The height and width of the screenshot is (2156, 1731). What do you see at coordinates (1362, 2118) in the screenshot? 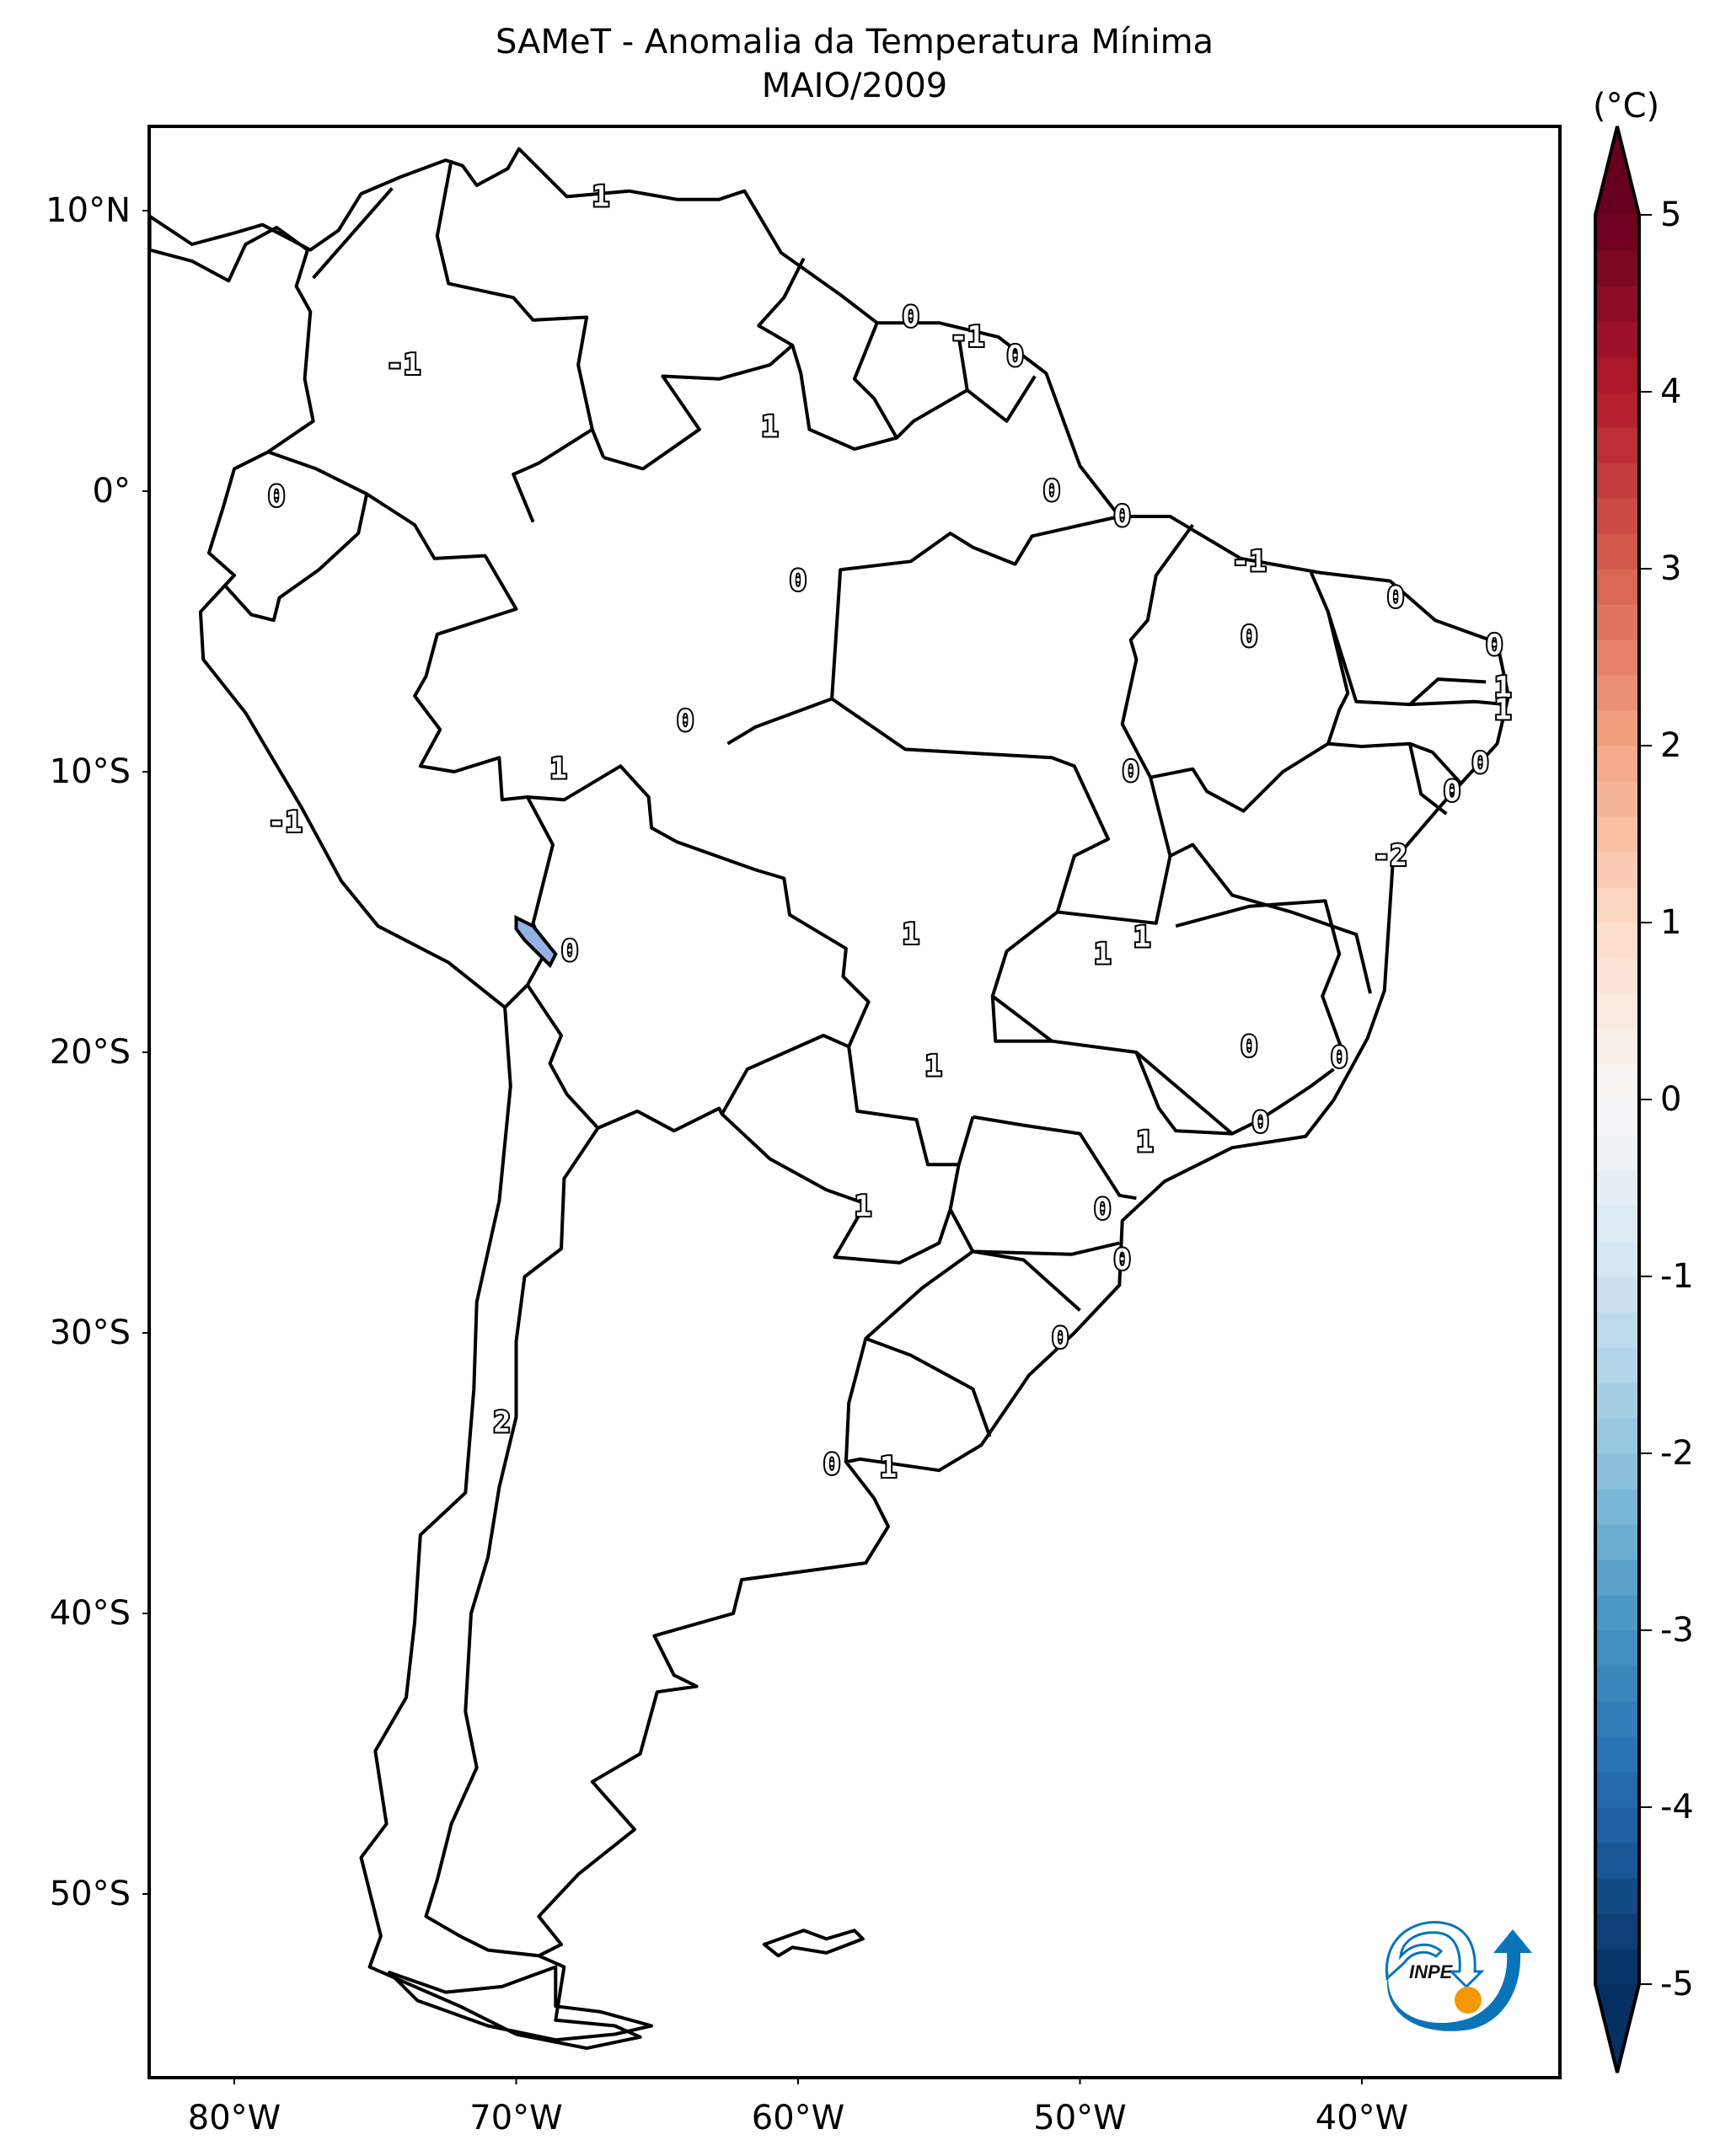
I see `lon-tick-label: 40°W` at bounding box center [1362, 2118].